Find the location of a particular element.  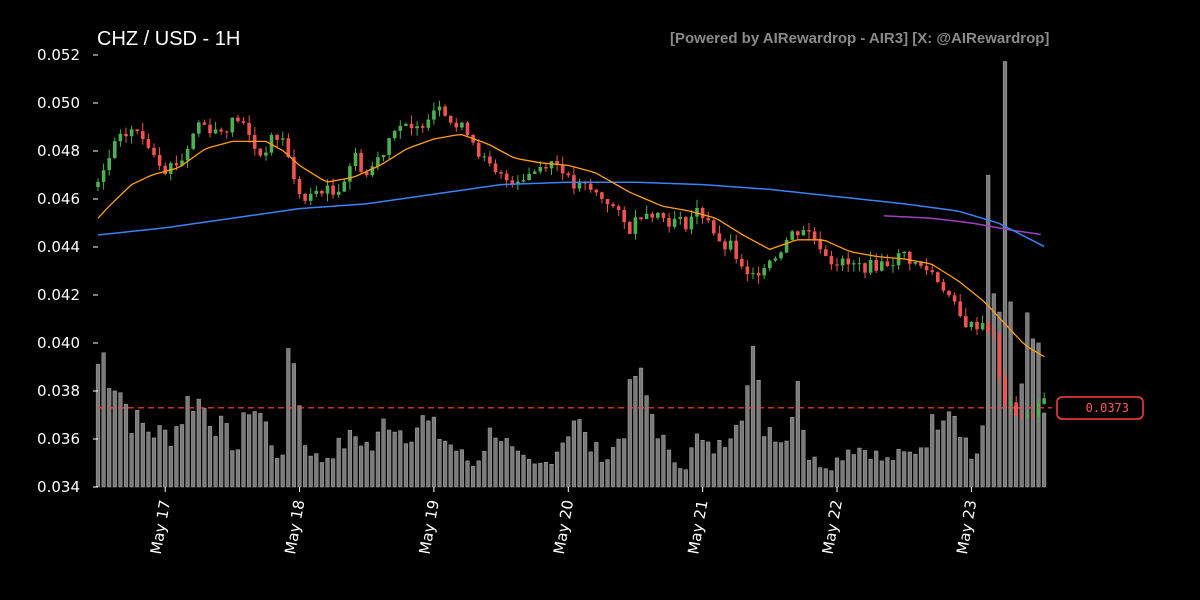

y-tick-label: 0.042 is located at coordinates (58, 295).